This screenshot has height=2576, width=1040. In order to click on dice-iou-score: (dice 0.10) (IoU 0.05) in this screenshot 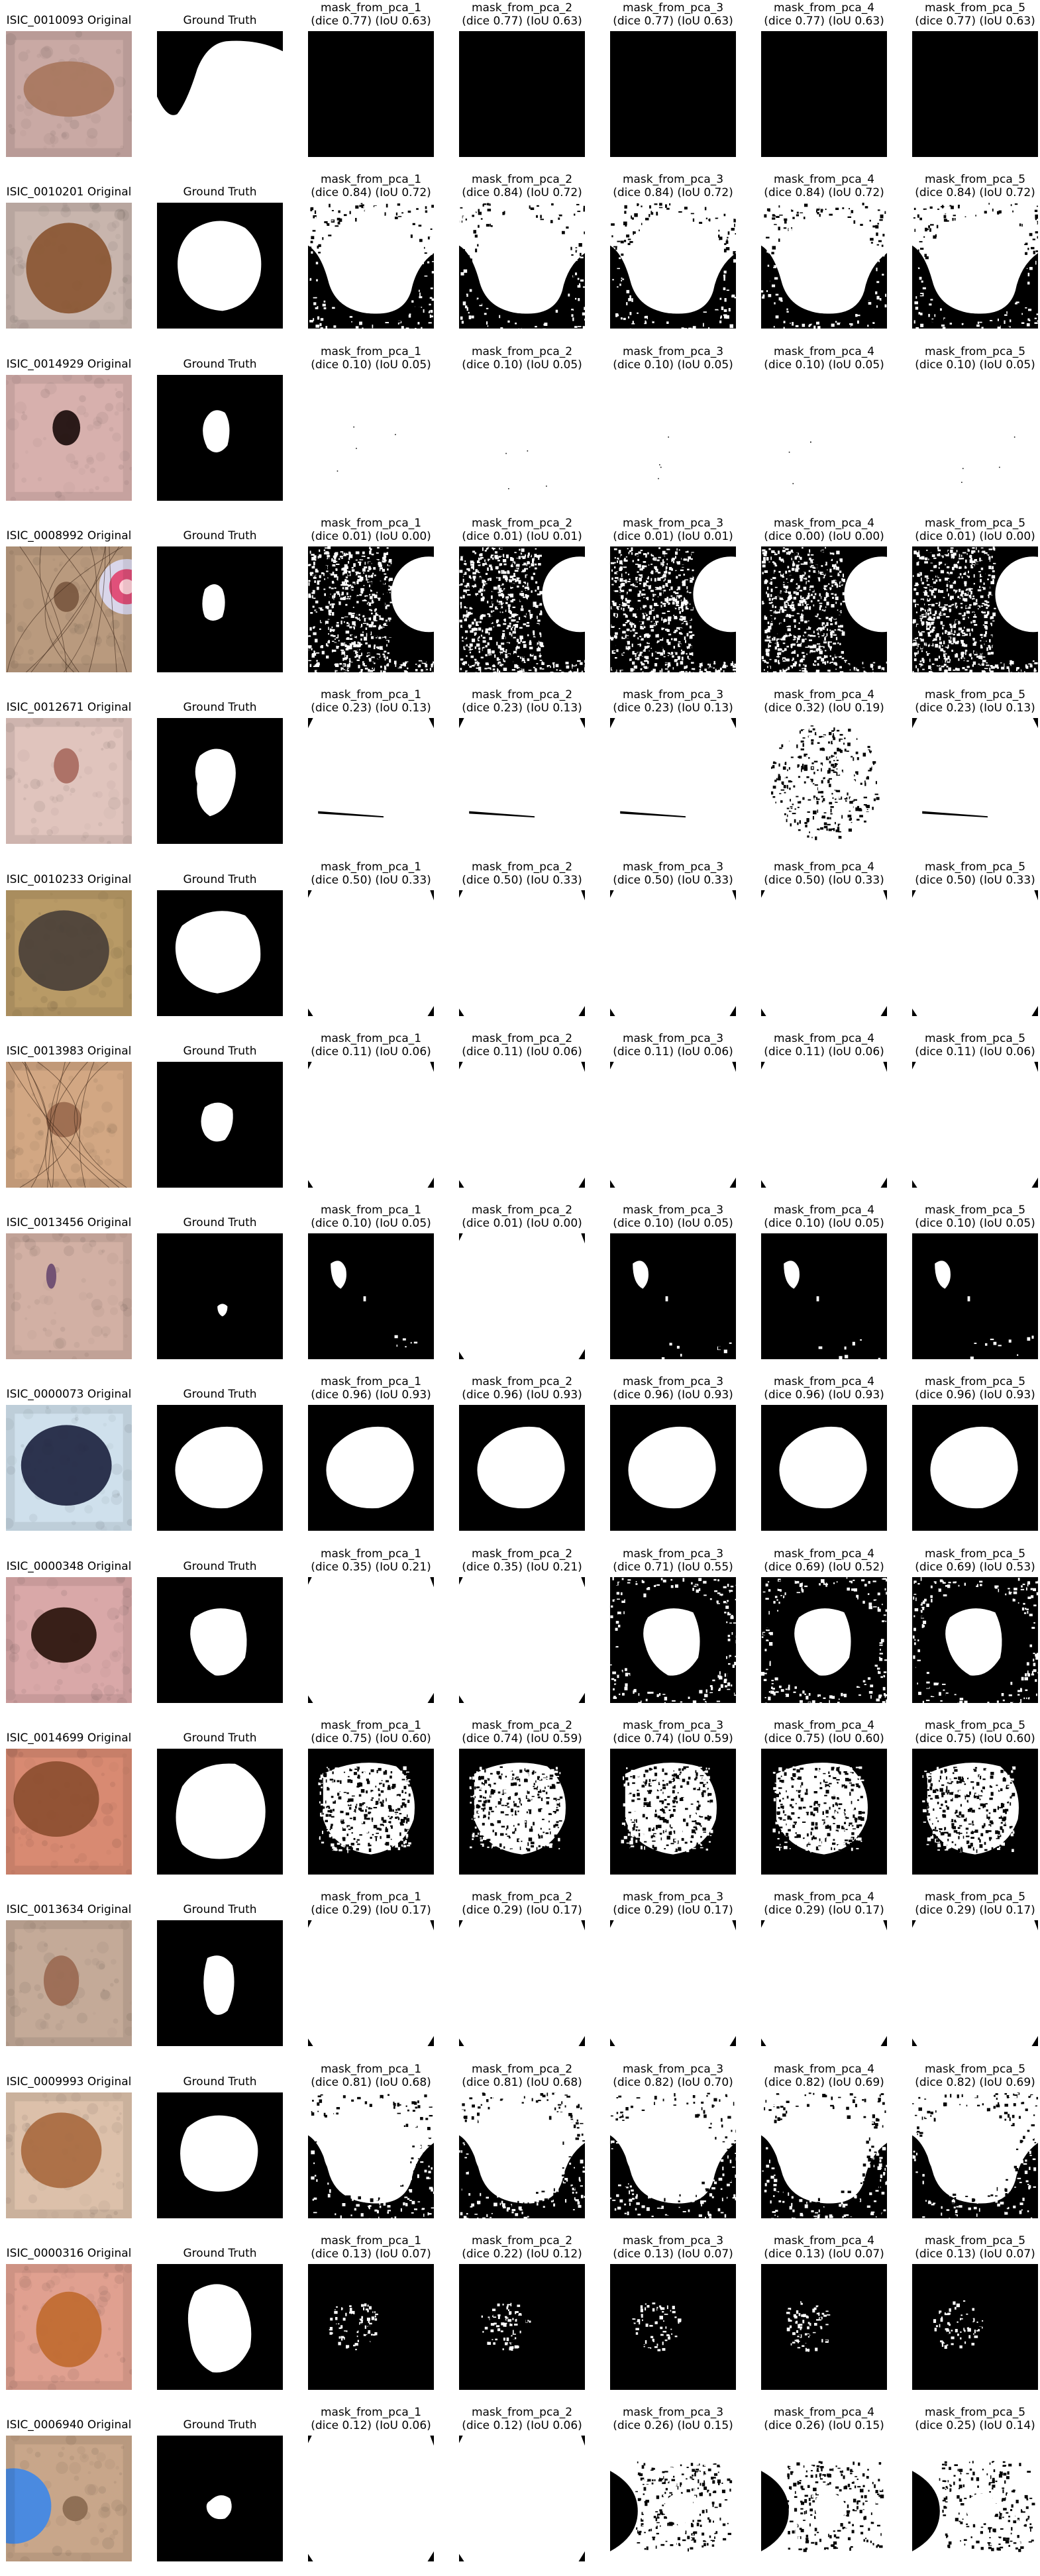, I will do `click(963, 365)`.